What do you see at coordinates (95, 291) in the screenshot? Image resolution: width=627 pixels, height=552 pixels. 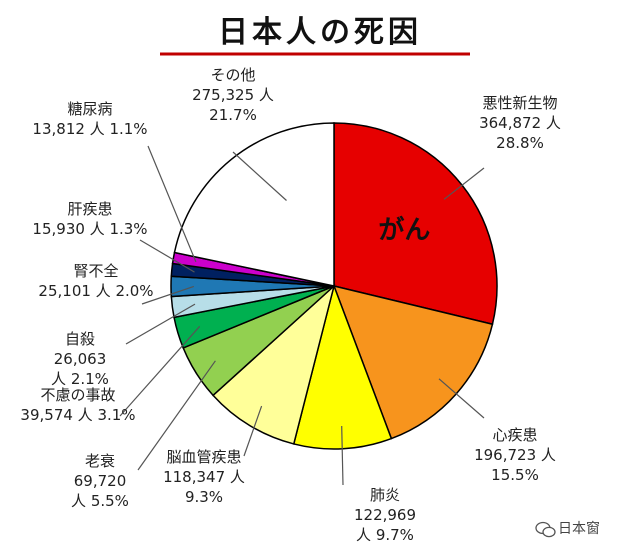 I see `slice-label-count-text: 25,101 人 2.0%` at bounding box center [95, 291].